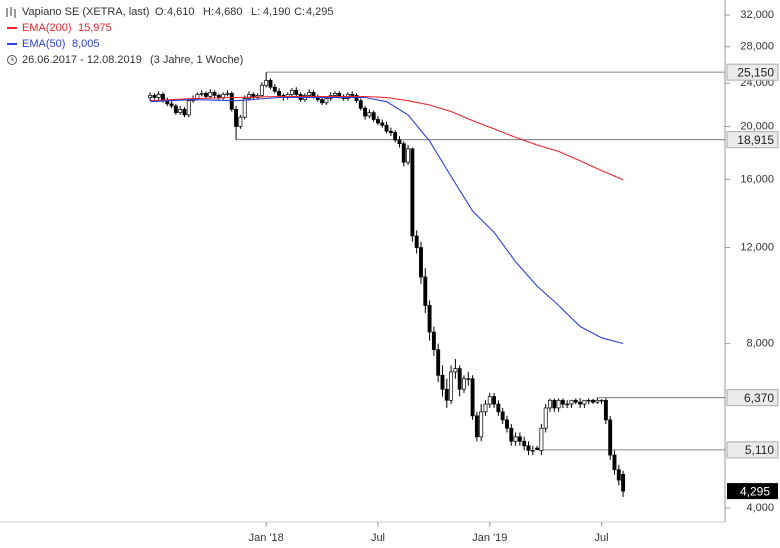  I want to click on summary-value: 4,190, so click(277, 12).